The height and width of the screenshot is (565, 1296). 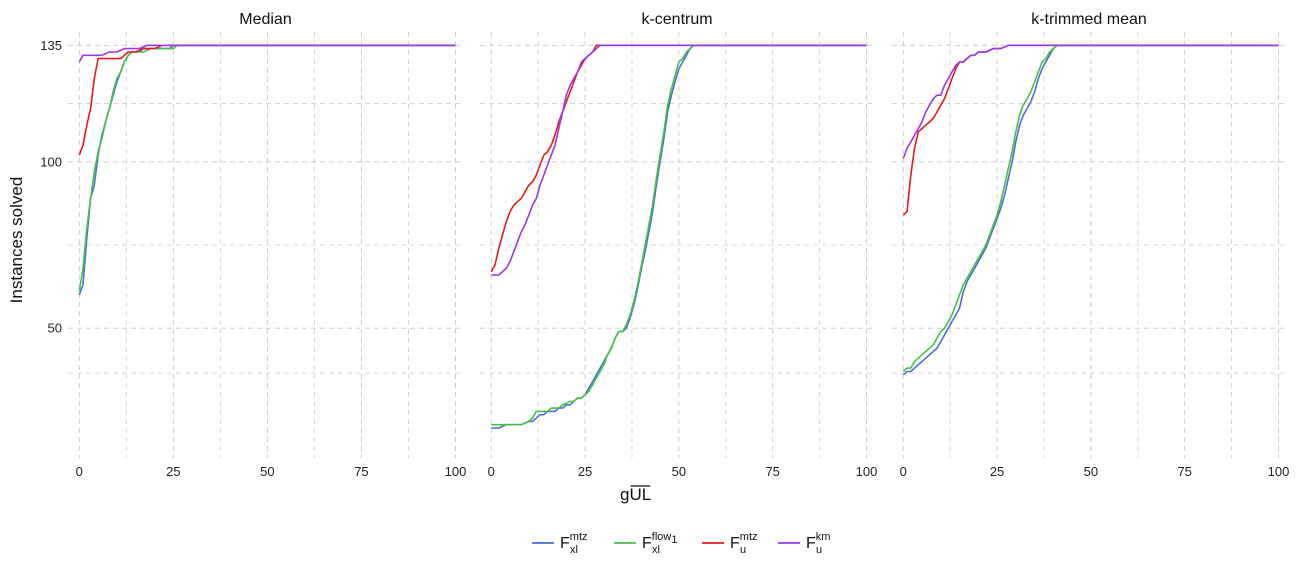 I want to click on legend-item-xl_flow: Fflow1 xl, so click(x=645, y=543).